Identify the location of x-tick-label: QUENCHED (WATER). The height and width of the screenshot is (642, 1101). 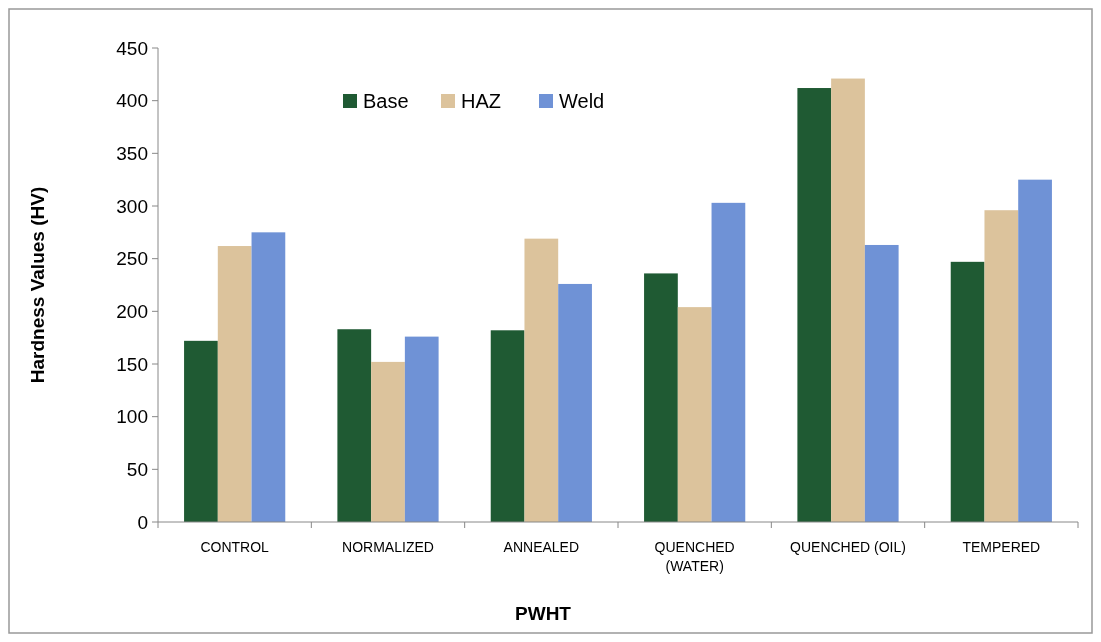
(694, 556).